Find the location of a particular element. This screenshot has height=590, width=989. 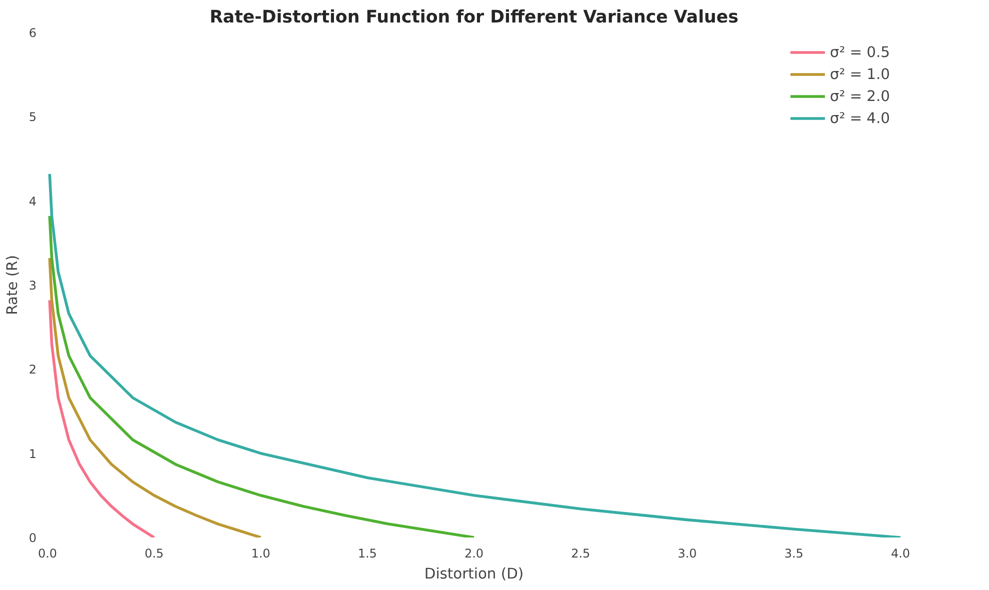

chart-title: Rate-Distortion Function for Different Variance Values is located at coordinates (474, 18).